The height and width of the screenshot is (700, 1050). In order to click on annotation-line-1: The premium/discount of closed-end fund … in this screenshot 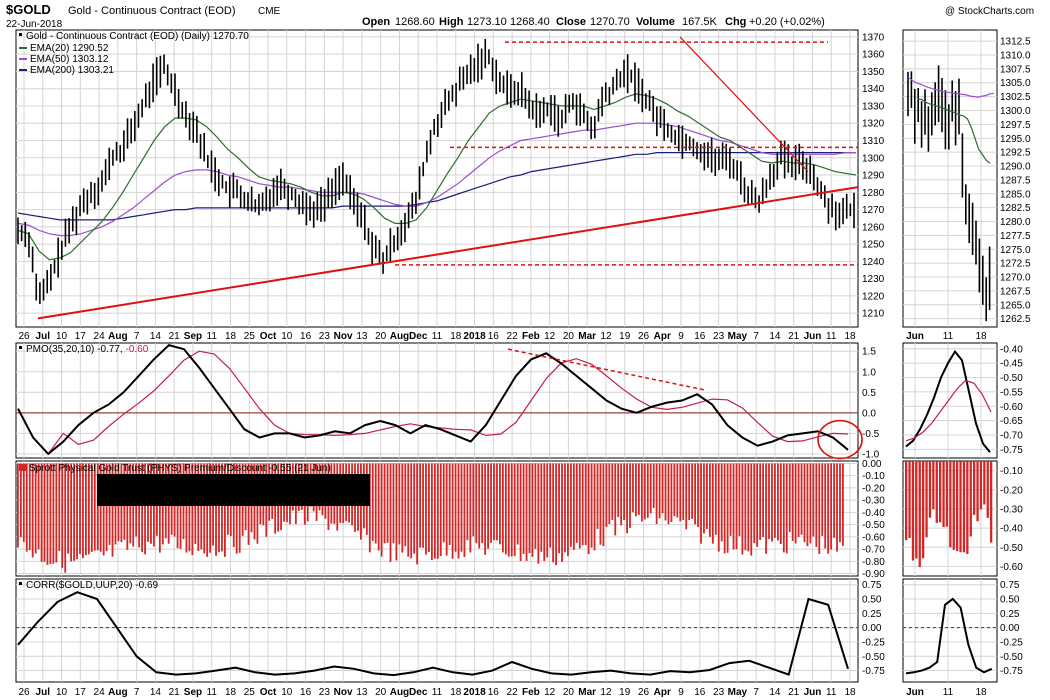, I will do `click(228, 484)`.